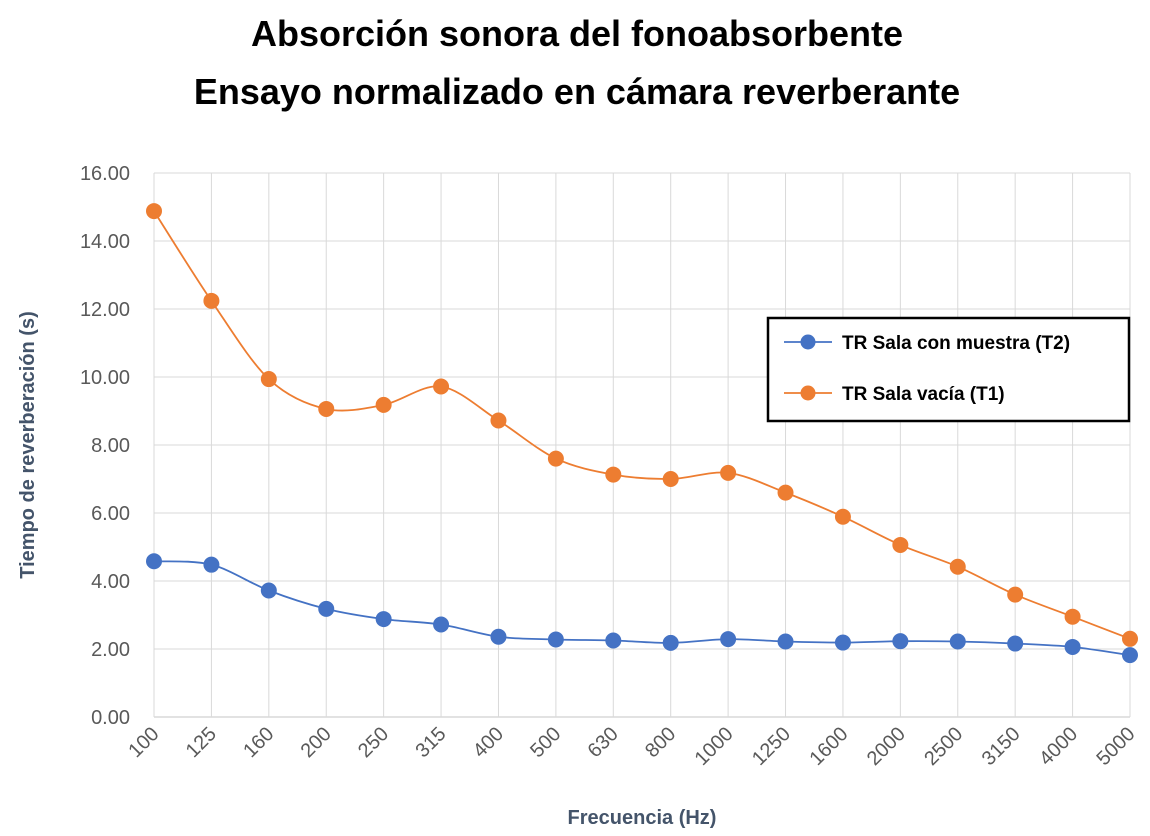 The image size is (1150, 836). What do you see at coordinates (577, 33) in the screenshot?
I see `chart-title: Absorción sonora del fonoabsorbente` at bounding box center [577, 33].